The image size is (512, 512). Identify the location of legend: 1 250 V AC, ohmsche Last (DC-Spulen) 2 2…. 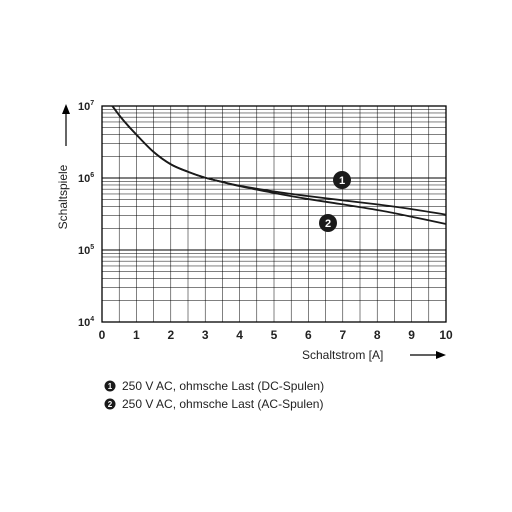
(214, 395).